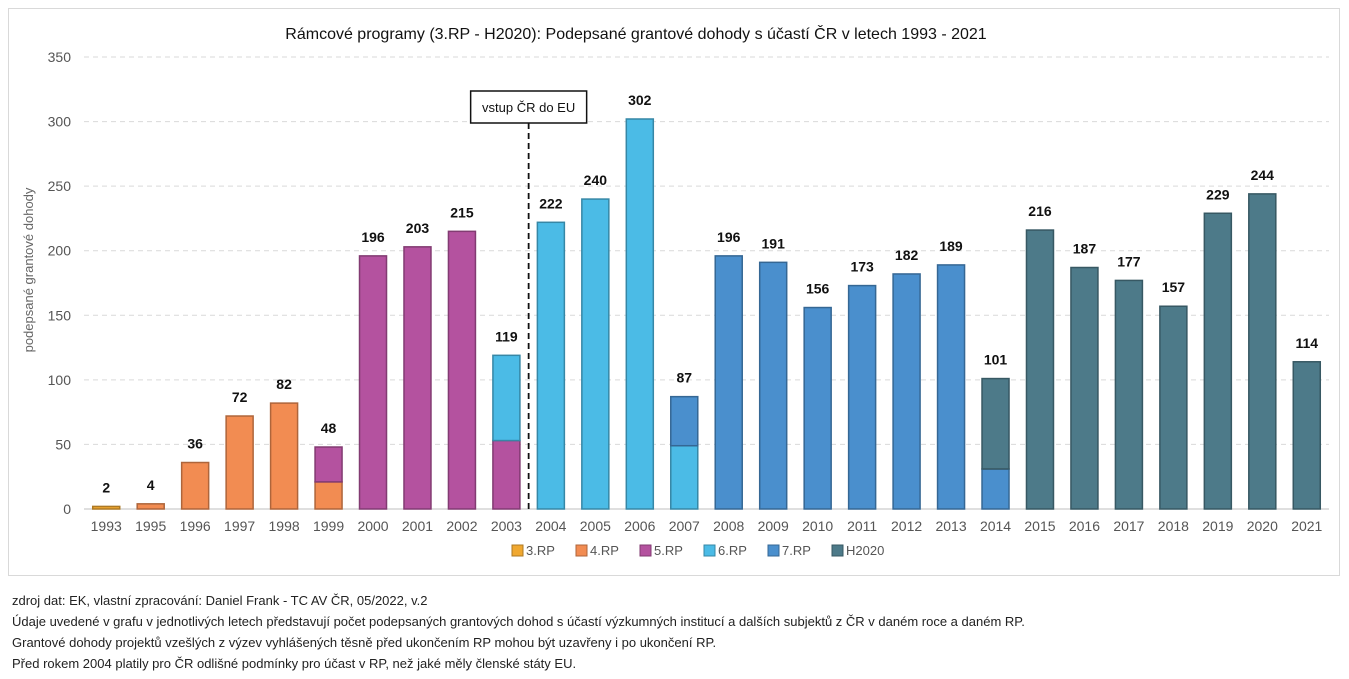 The width and height of the screenshot is (1349, 679). Describe the element at coordinates (709, 550) in the screenshot. I see `legend-swatch-6.RP` at that location.